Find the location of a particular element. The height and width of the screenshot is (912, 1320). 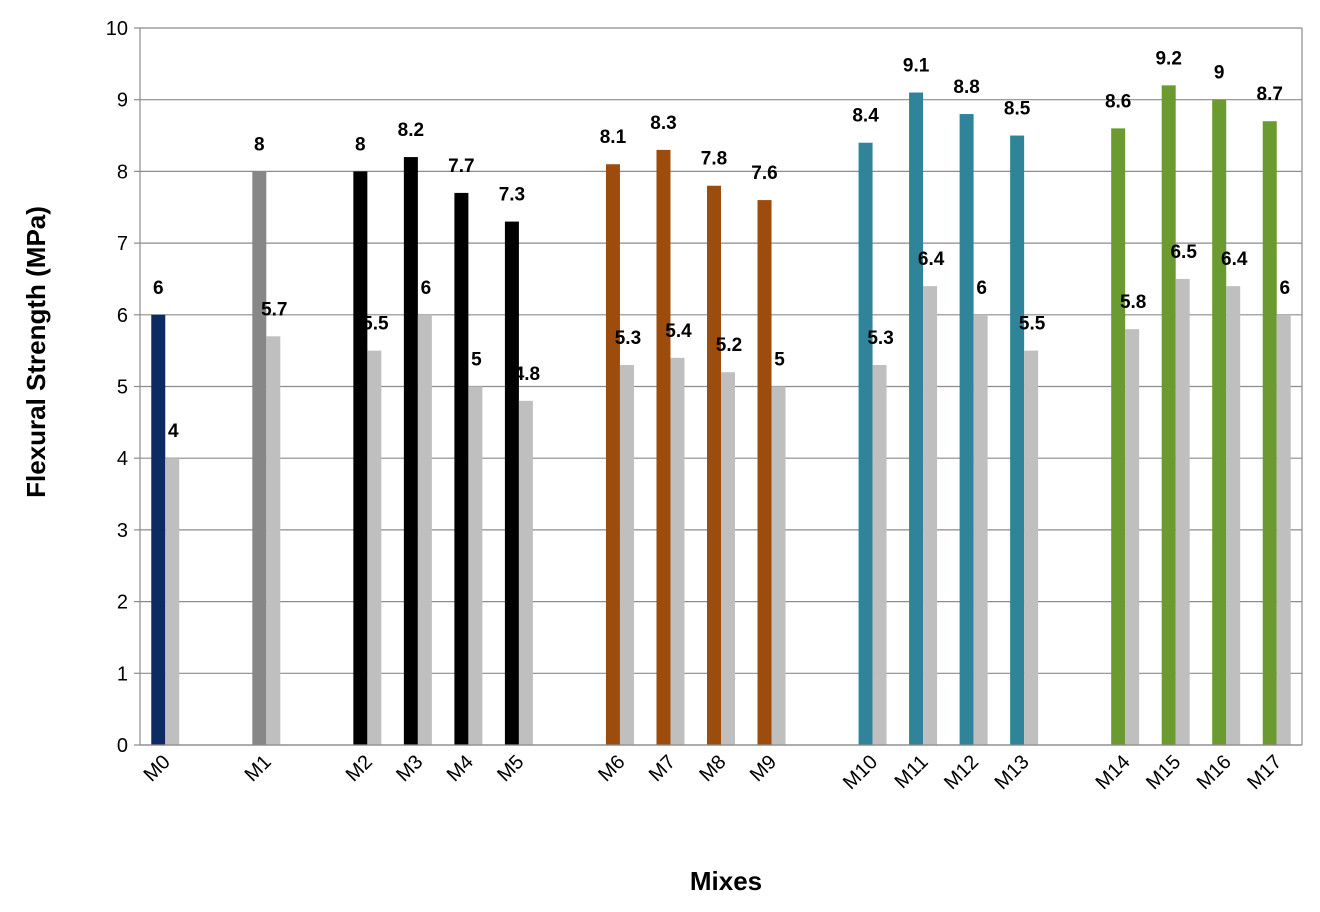

data-label-series-1: 6 is located at coordinates (158, 288).